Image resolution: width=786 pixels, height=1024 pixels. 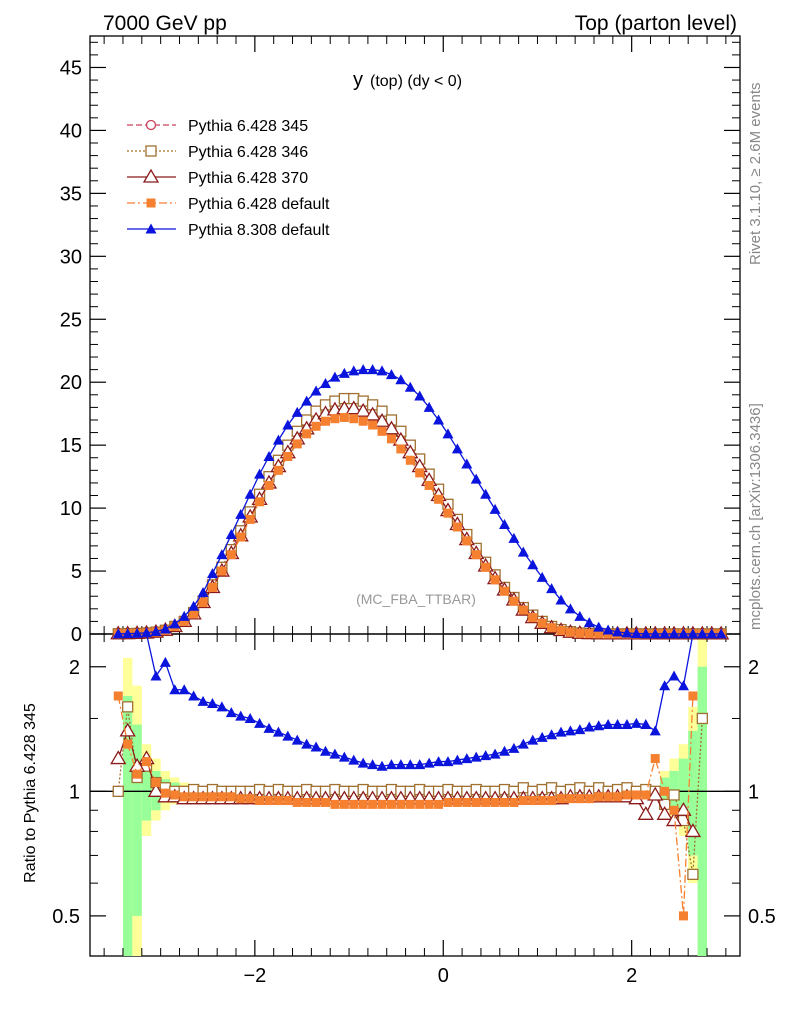 What do you see at coordinates (71, 509) in the screenshot?
I see `y-tick-label: 10` at bounding box center [71, 509].